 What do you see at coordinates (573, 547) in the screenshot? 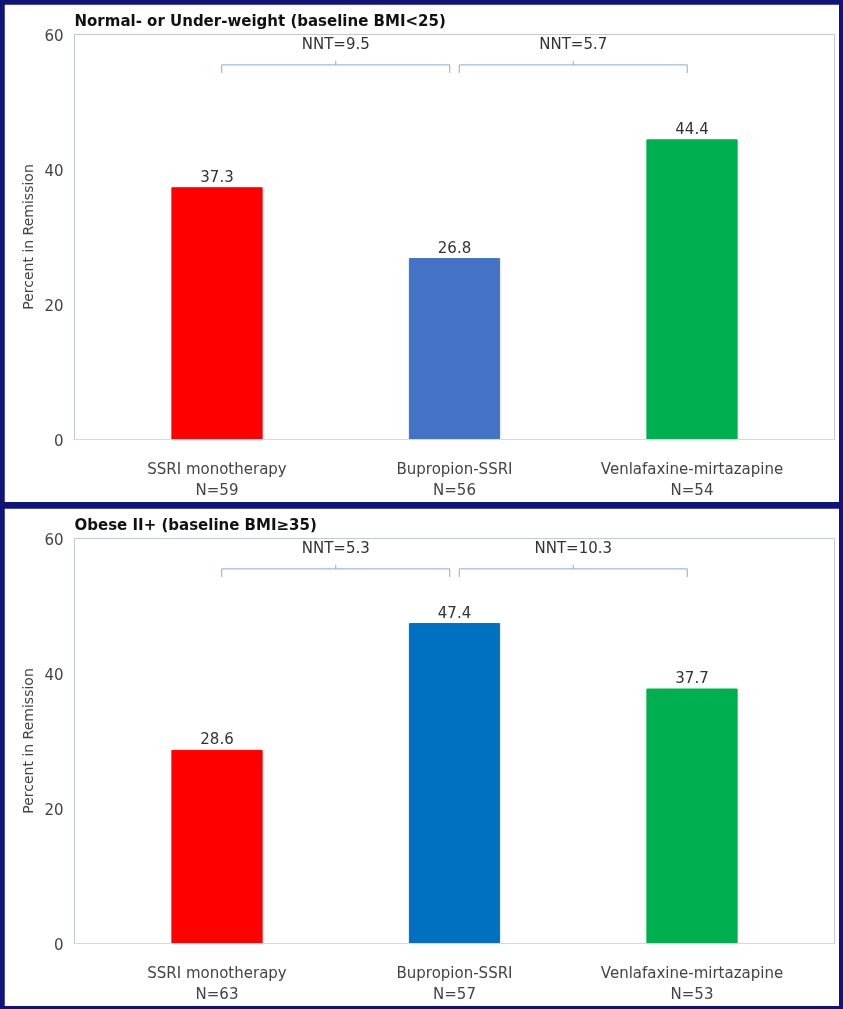
I see `annotation: NNT=10.3` at bounding box center [573, 547].